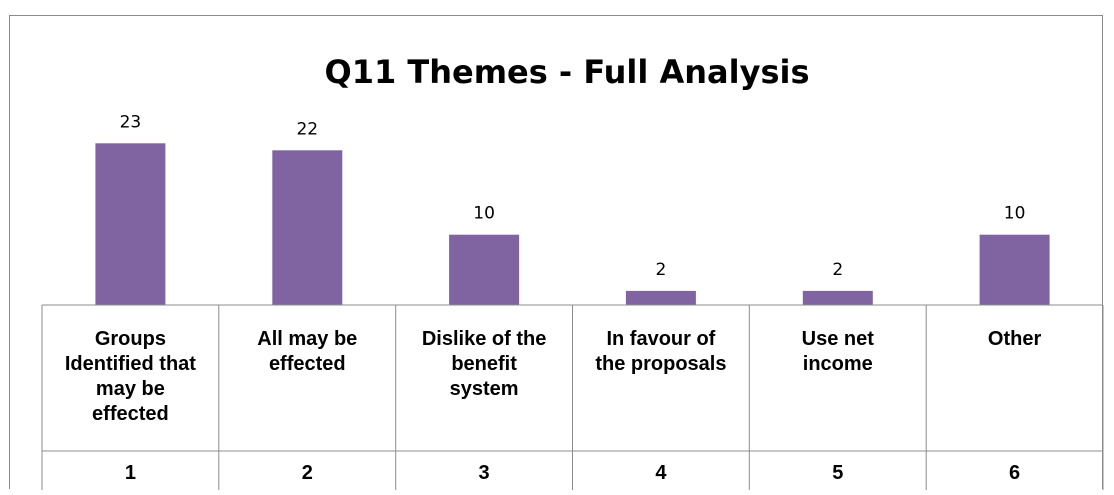 The height and width of the screenshot is (495, 1114). Describe the element at coordinates (660, 339) in the screenshot. I see `category-label: In favour of` at that location.